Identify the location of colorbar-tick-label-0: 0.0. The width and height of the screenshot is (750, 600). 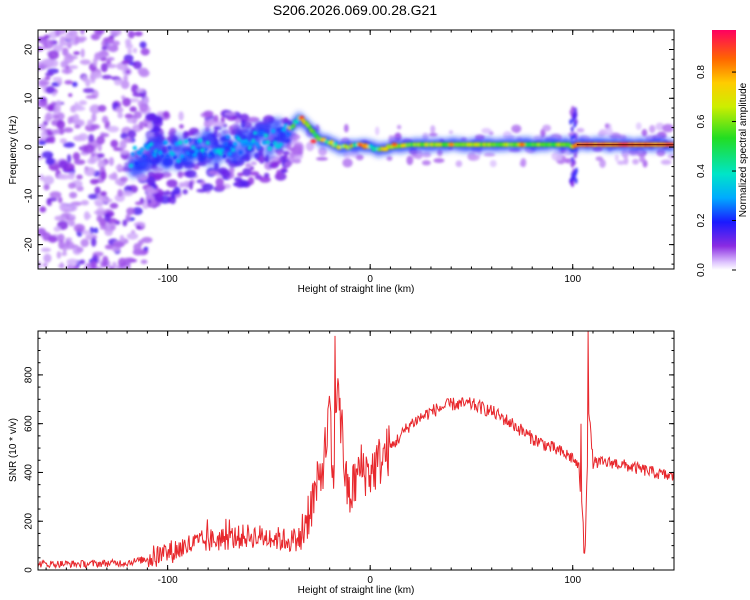
(701, 270).